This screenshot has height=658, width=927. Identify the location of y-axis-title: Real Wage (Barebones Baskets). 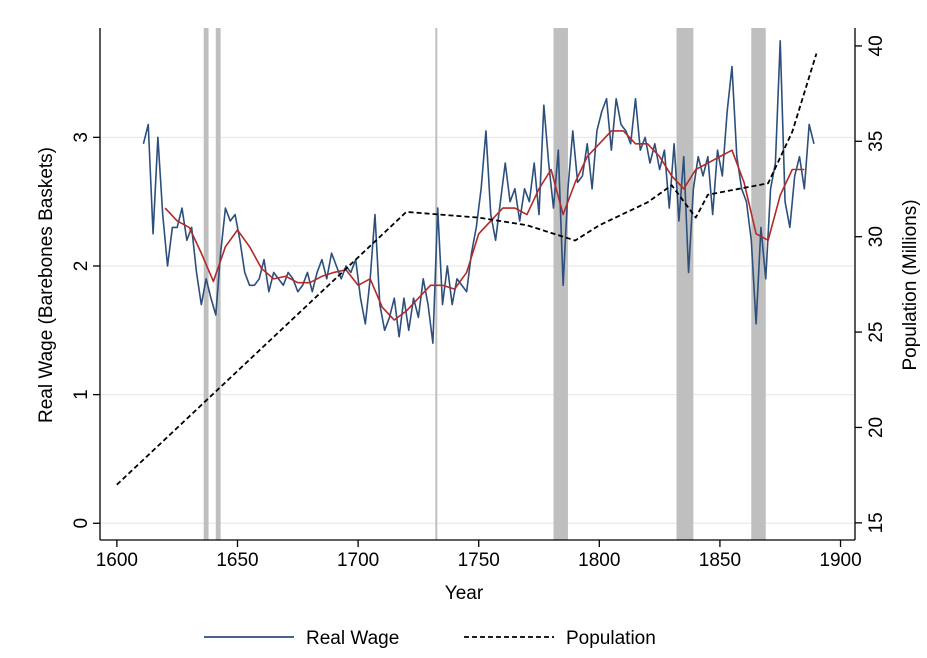
(46, 285).